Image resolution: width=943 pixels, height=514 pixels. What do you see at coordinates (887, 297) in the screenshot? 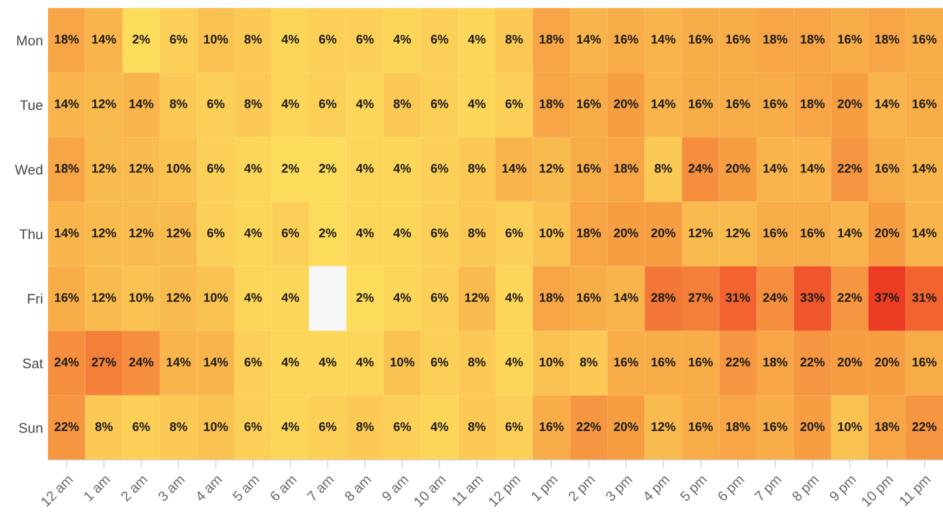
I see `data-label: 37%` at bounding box center [887, 297].